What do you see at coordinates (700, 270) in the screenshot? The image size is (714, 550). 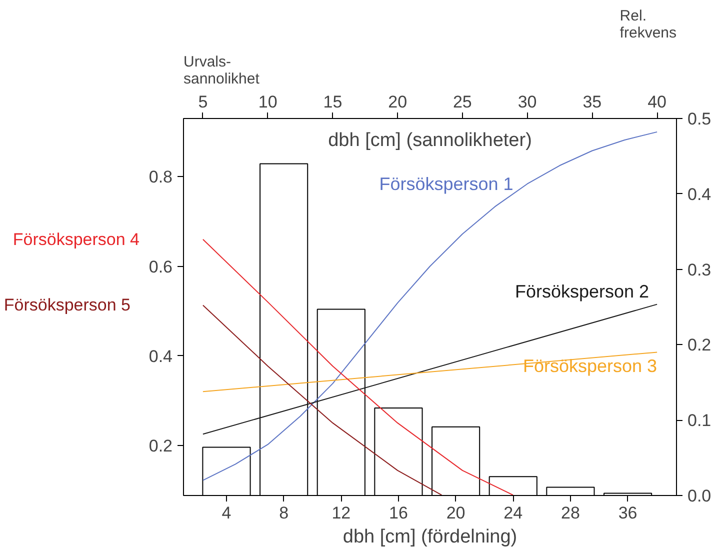 I see `y2-tick-label: 0.3` at bounding box center [700, 270].